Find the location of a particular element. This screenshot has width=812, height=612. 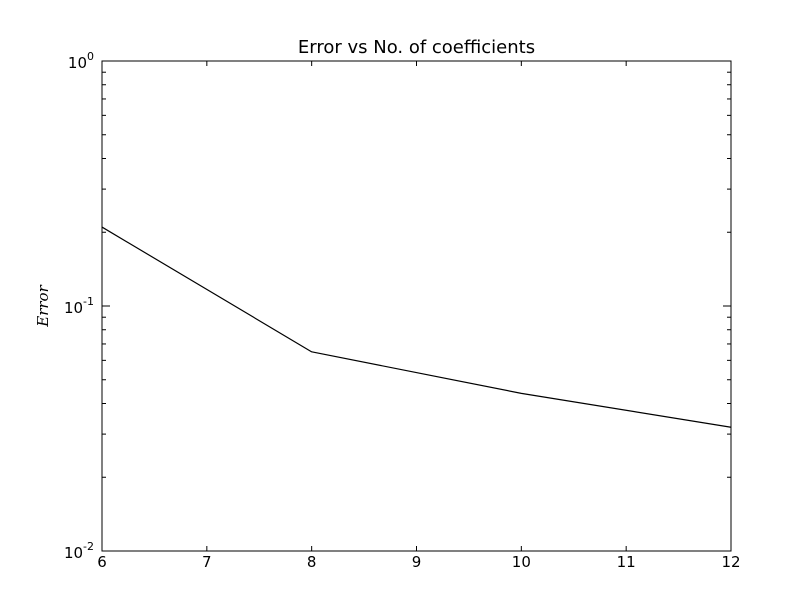

chart-title: Error vs No. of coefficients is located at coordinates (416, 47).